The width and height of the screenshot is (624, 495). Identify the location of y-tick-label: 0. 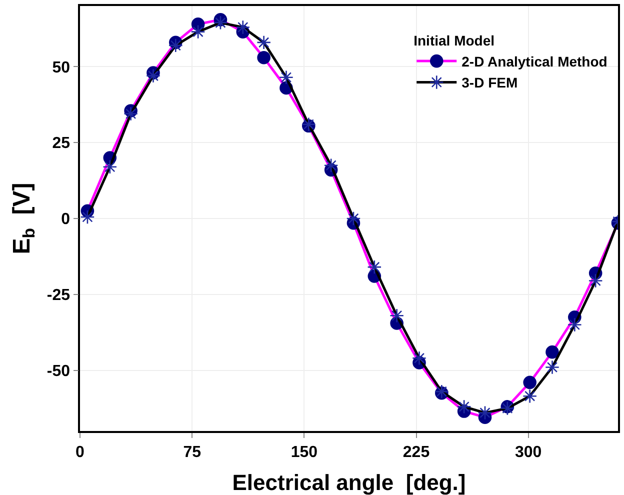
(65, 219).